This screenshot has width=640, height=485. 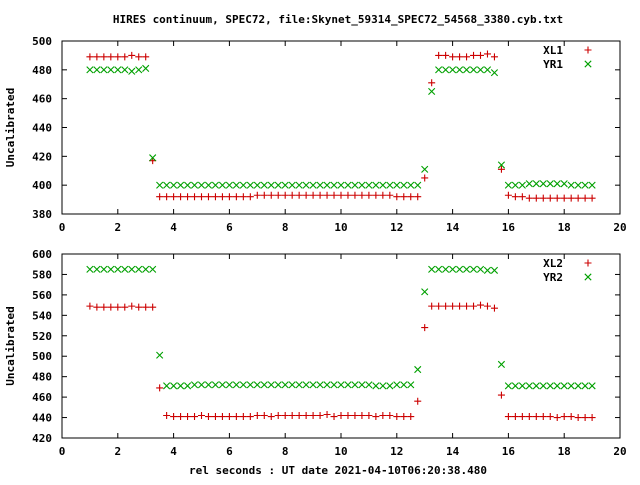 What do you see at coordinates (62, 451) in the screenshot?
I see `panel-2-x-tick-label: 0` at bounding box center [62, 451].